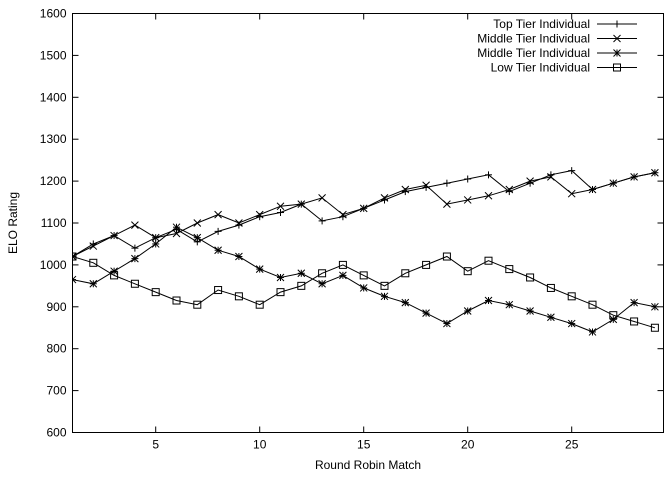 Image resolution: width=664 pixels, height=478 pixels. What do you see at coordinates (540, 68) in the screenshot?
I see `legend-label: Low Tier Individual` at bounding box center [540, 68].